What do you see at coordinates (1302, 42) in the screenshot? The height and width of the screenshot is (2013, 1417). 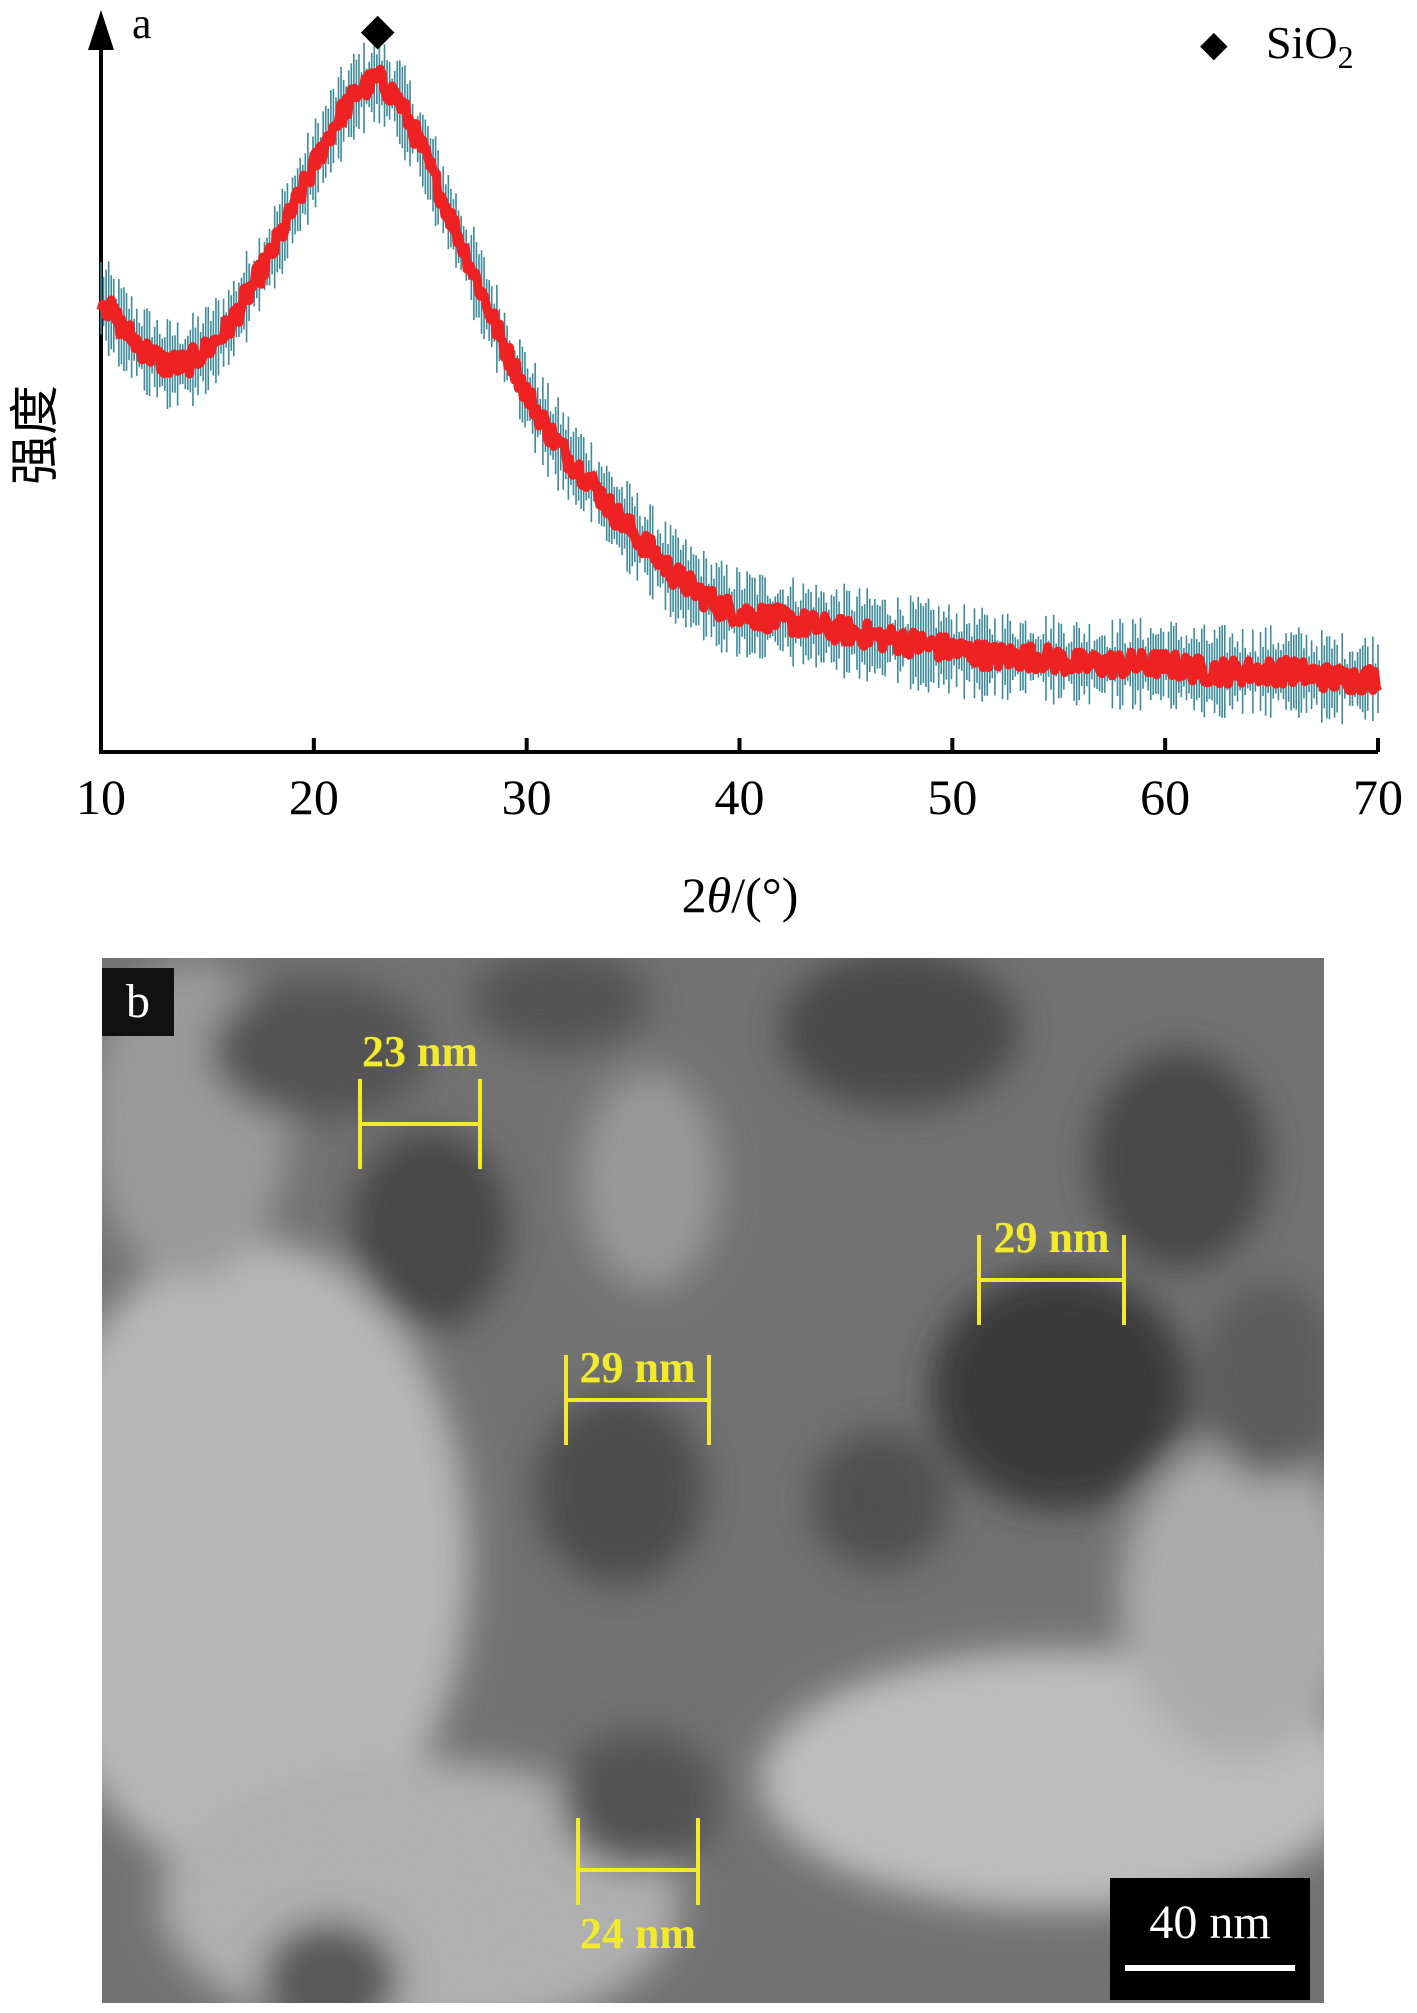 I see `legend-text: SiO` at bounding box center [1302, 42].